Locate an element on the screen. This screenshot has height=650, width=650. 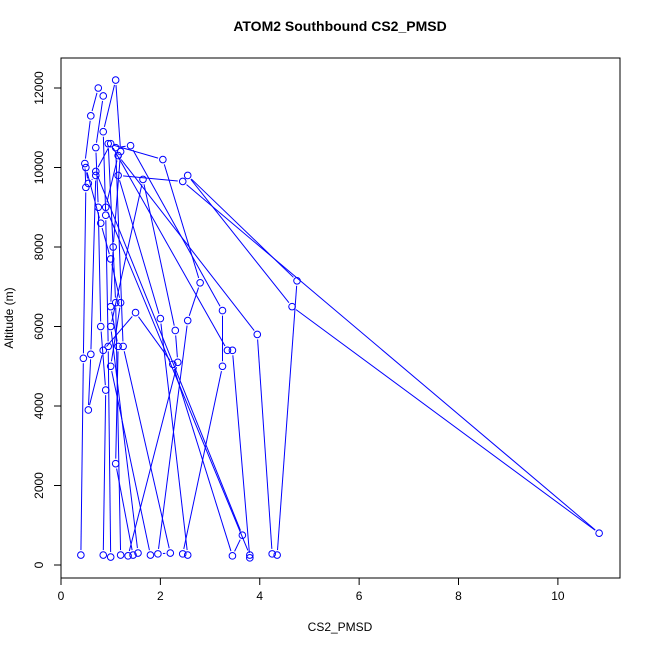
x-tick-label: 6 is located at coordinates (359, 596).